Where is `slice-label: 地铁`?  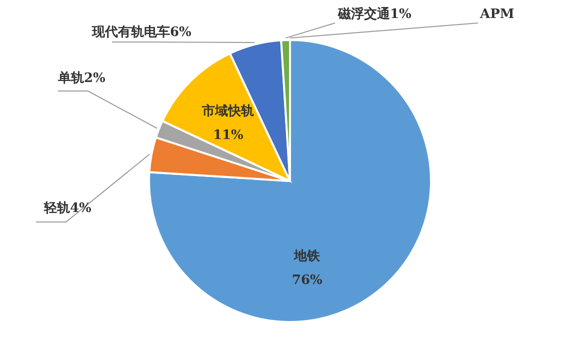 slice-label: 地铁 is located at coordinates (307, 256).